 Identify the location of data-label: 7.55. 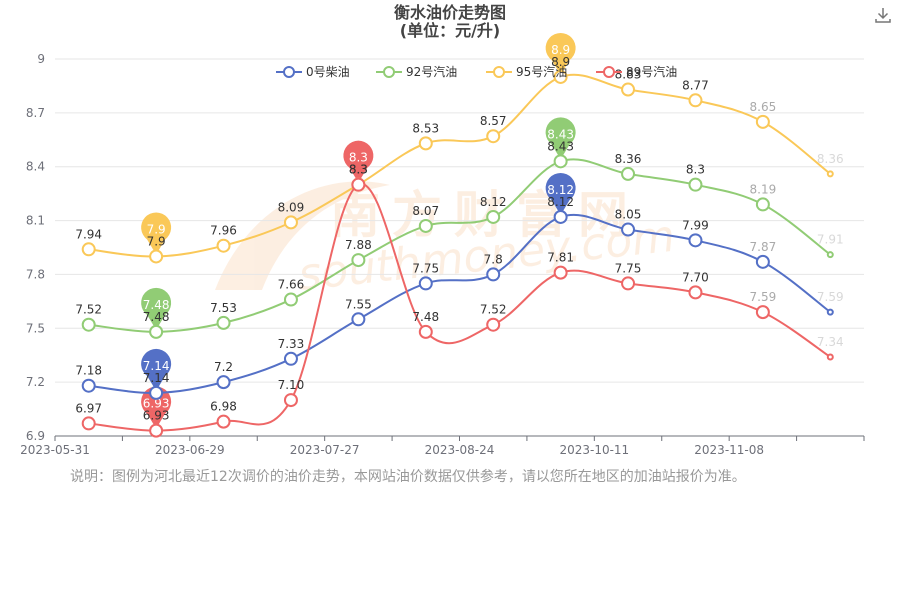
(358, 304).